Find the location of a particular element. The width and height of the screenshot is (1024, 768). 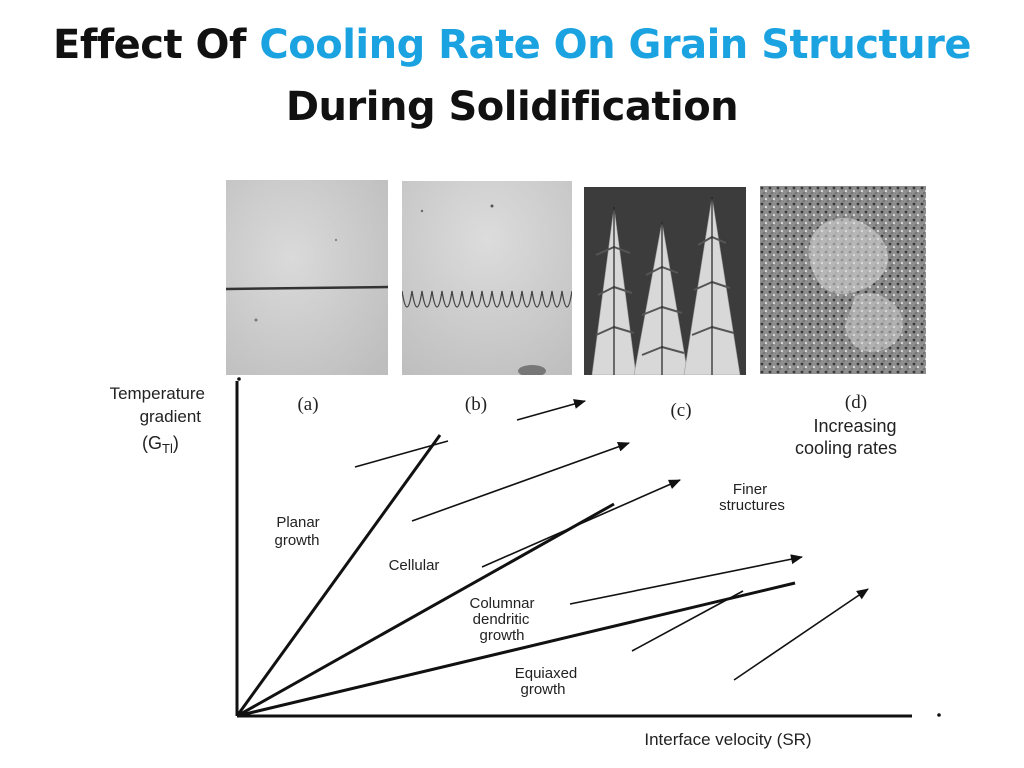

columnar-equiaxed-boundary is located at coordinates (516, 649).